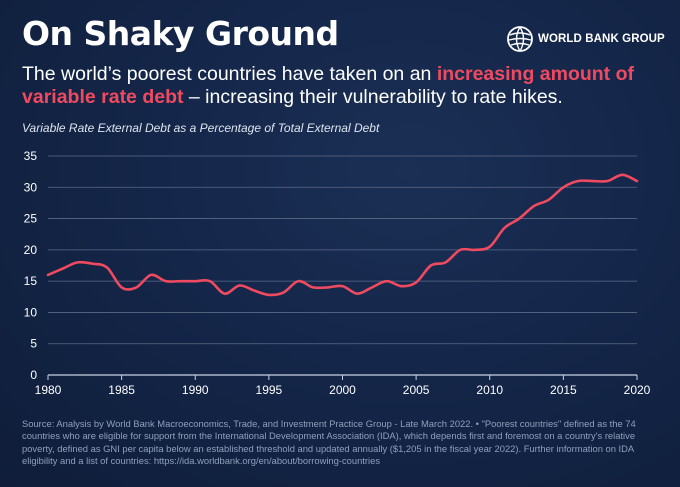 This screenshot has height=487, width=680. Describe the element at coordinates (33, 344) in the screenshot. I see `y-tick-label: 5` at that location.